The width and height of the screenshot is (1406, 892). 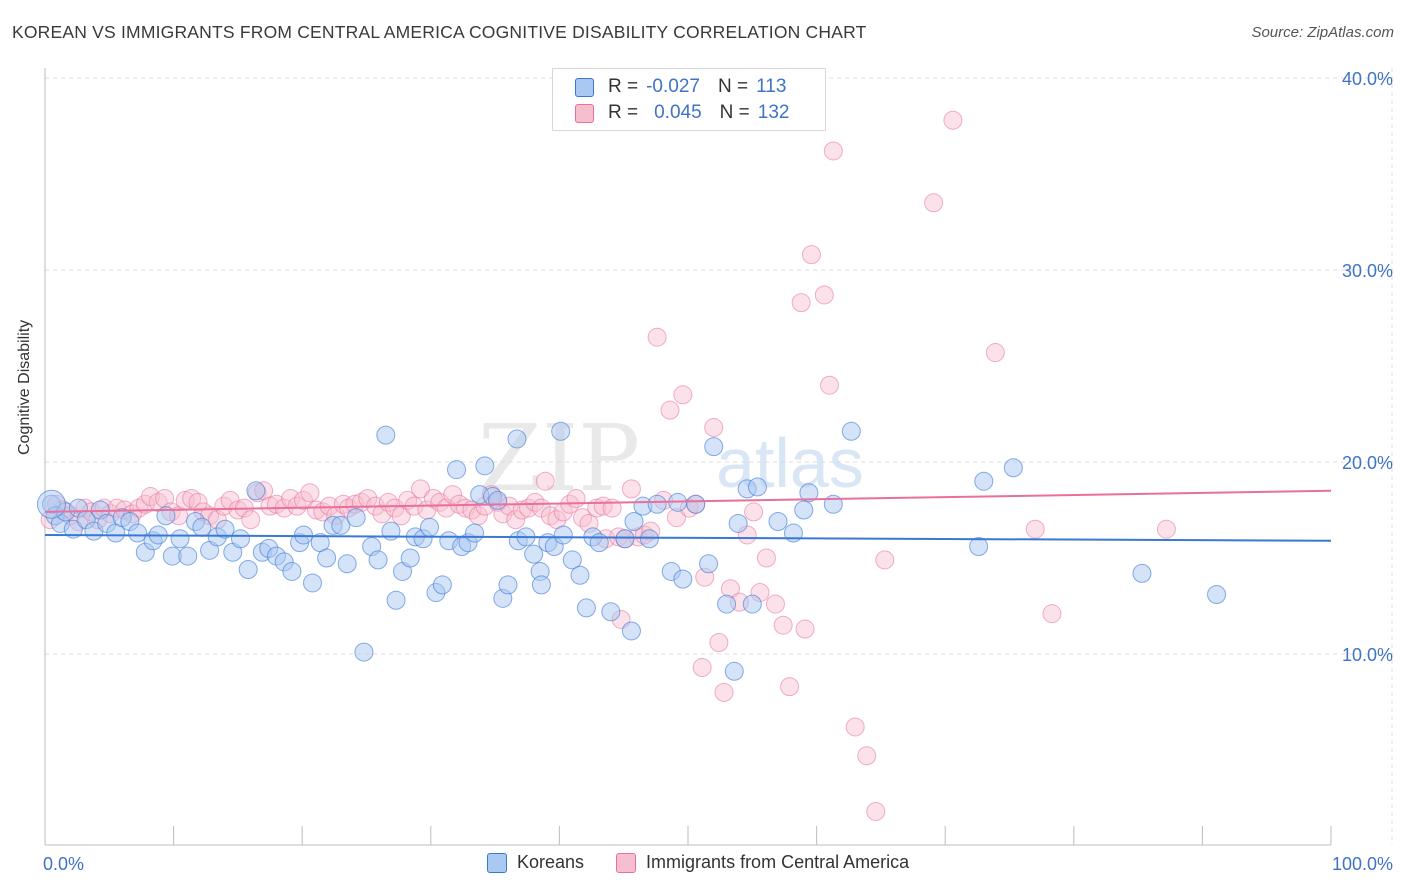 I want to click on legend-n-label: N =, so click(x=734, y=112).